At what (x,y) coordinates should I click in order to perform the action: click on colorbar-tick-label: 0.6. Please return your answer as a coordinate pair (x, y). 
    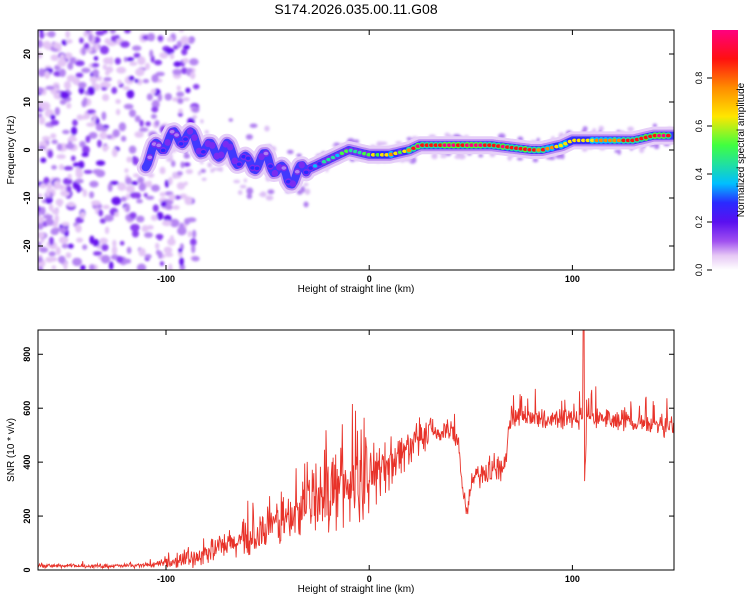
    Looking at the image, I should click on (699, 126).